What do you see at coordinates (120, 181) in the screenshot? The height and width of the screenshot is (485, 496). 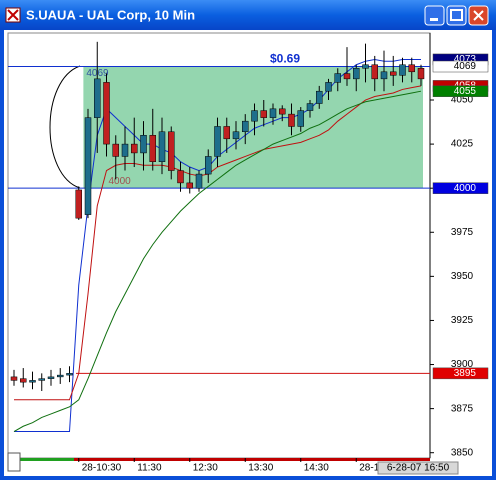 I see `range-box-bottom-label: 4000` at bounding box center [120, 181].